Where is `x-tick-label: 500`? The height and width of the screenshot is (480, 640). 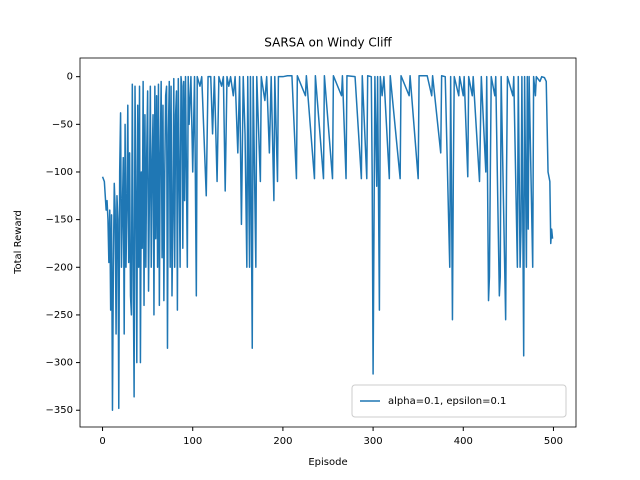
x-tick-label: 500 is located at coordinates (553, 441).